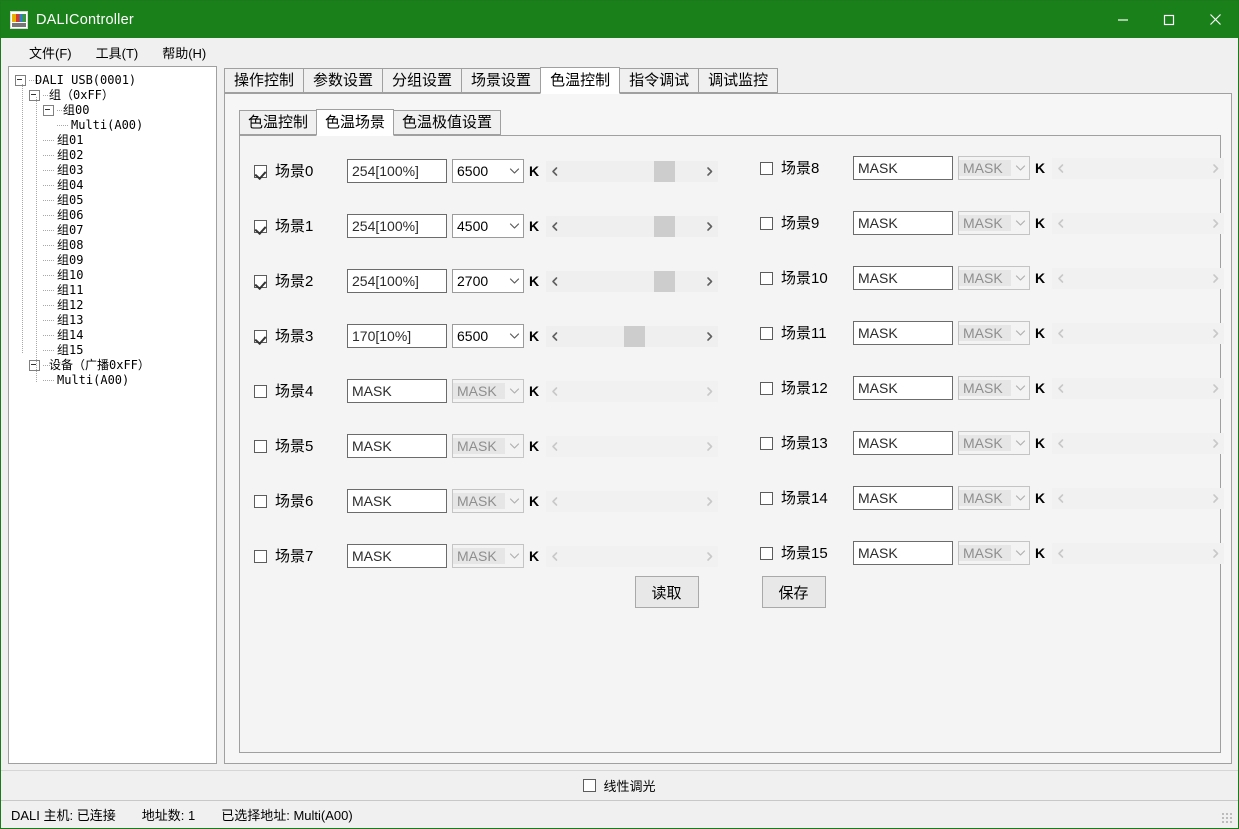  What do you see at coordinates (115, 380) in the screenshot?
I see `tree-node: Multi(A00)` at bounding box center [115, 380].